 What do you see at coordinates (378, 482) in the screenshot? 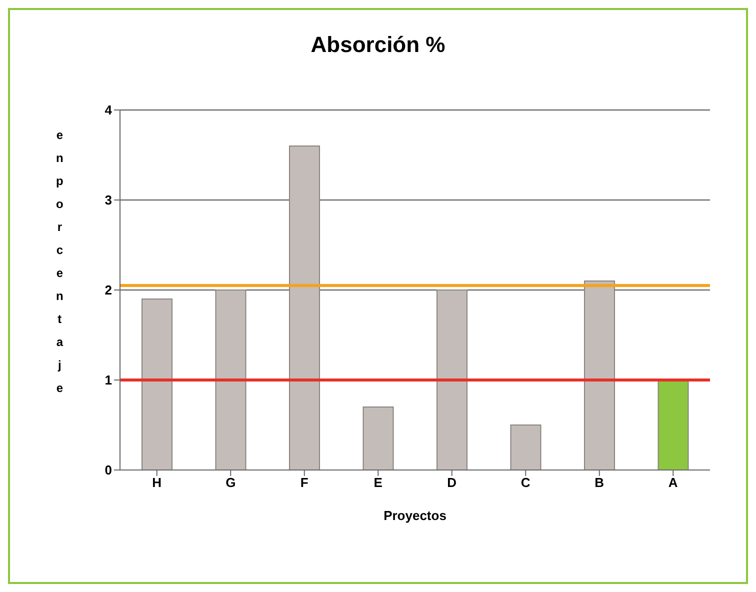
I see `x-tick-label: E` at bounding box center [378, 482].